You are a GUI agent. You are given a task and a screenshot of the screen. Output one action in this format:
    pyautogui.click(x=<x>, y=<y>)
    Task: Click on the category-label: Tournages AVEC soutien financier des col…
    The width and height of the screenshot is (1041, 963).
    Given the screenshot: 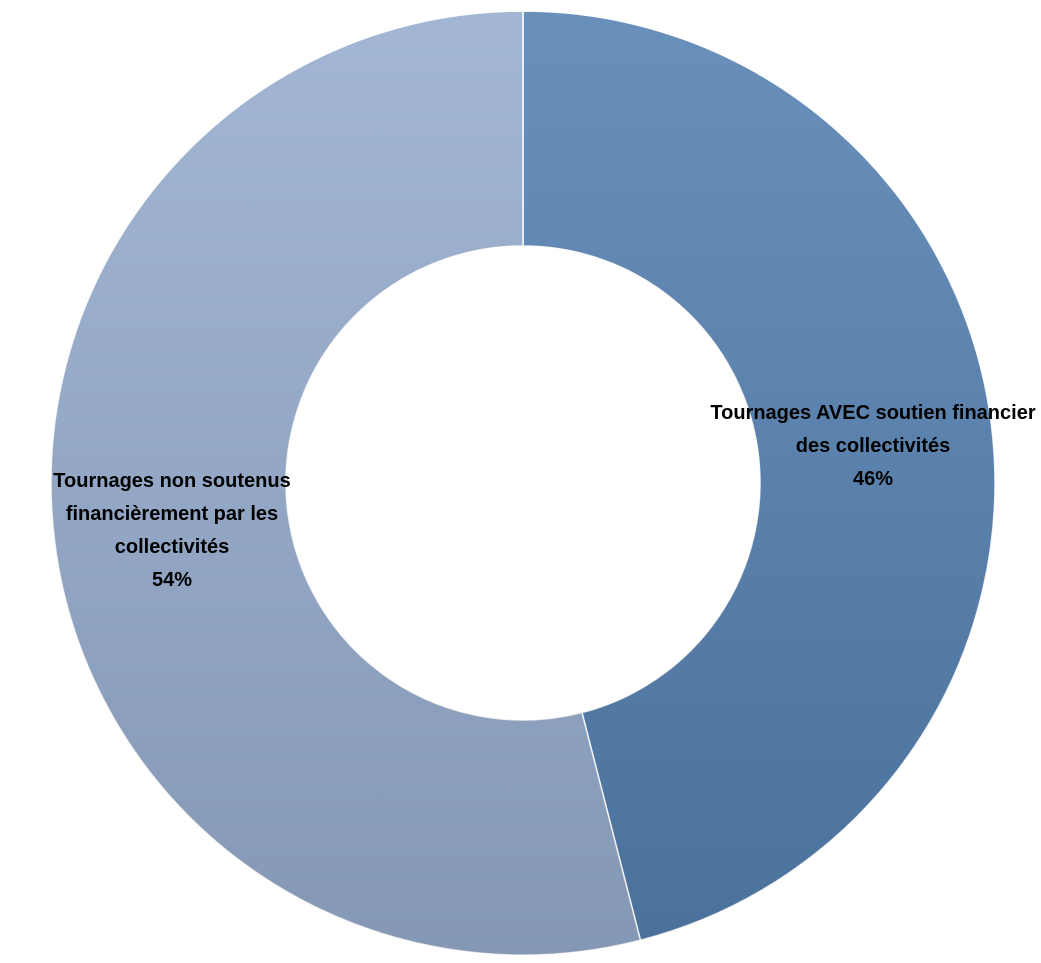 What is the action you would take?
    pyautogui.click(x=873, y=429)
    